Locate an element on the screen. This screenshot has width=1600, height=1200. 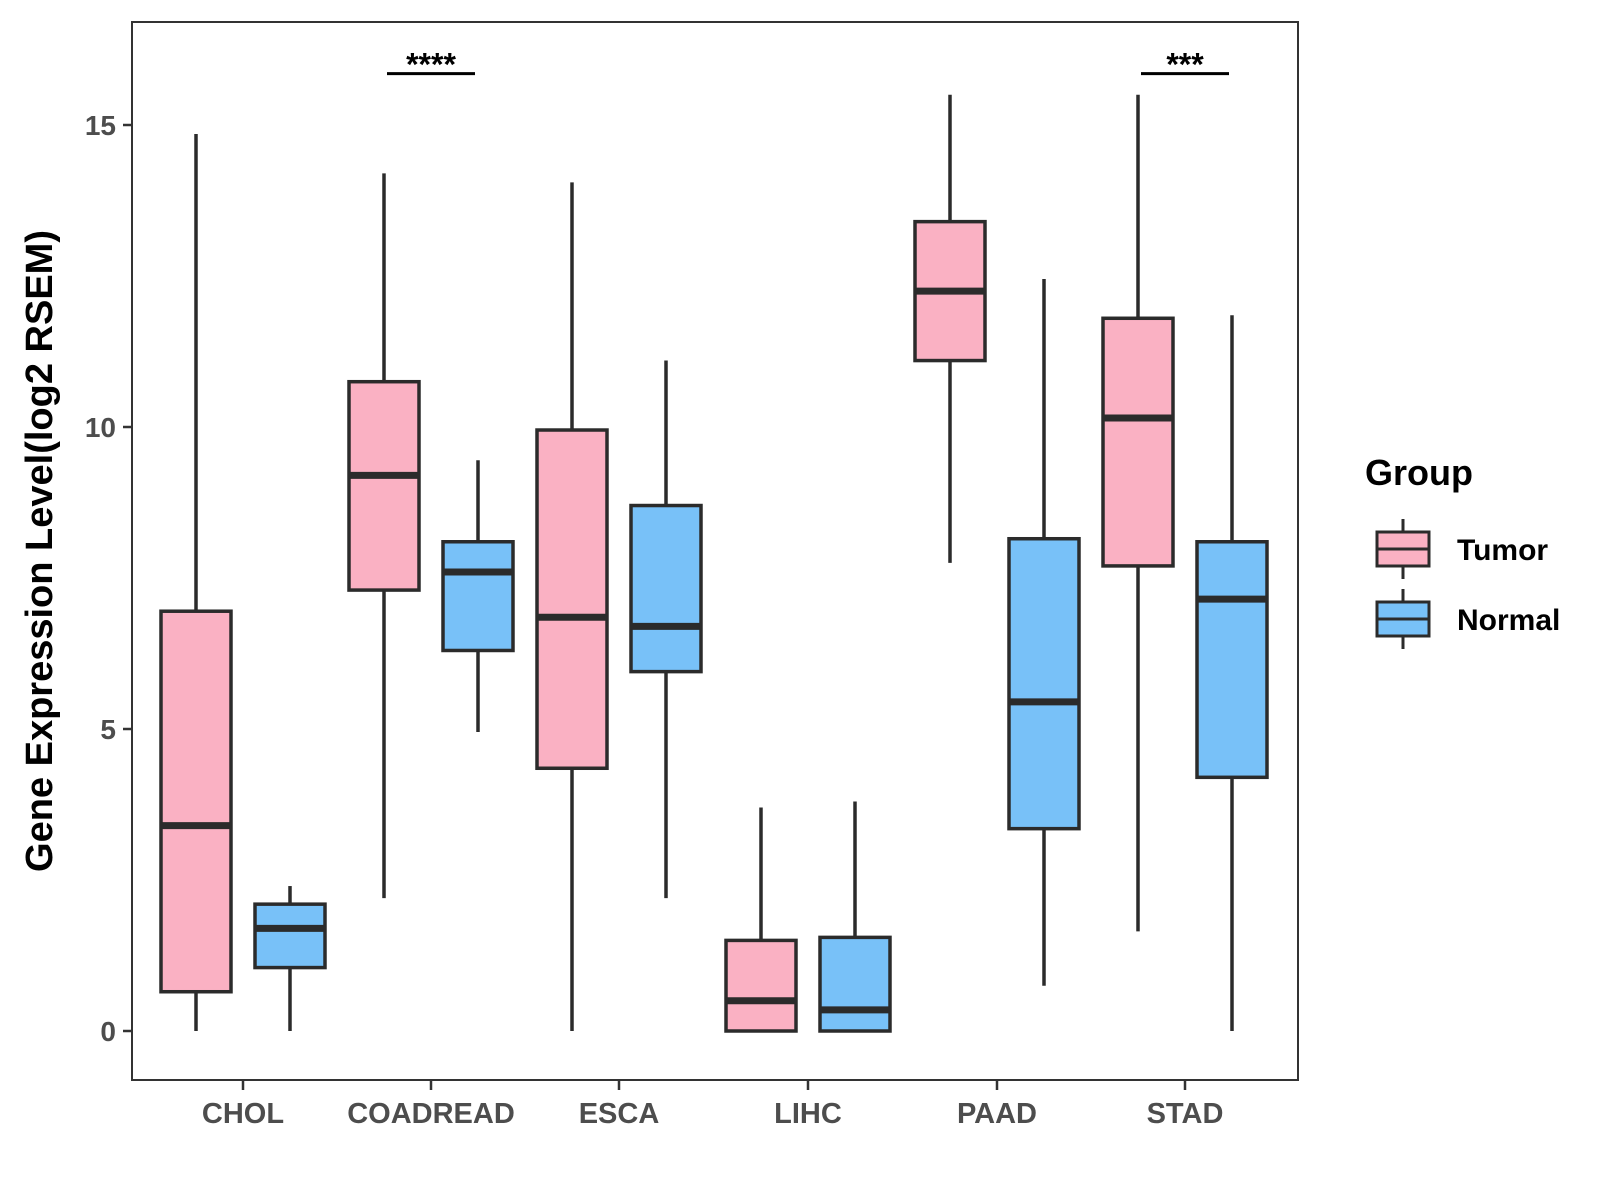
x-tick-label-coadread: COADREAD is located at coordinates (431, 1114).